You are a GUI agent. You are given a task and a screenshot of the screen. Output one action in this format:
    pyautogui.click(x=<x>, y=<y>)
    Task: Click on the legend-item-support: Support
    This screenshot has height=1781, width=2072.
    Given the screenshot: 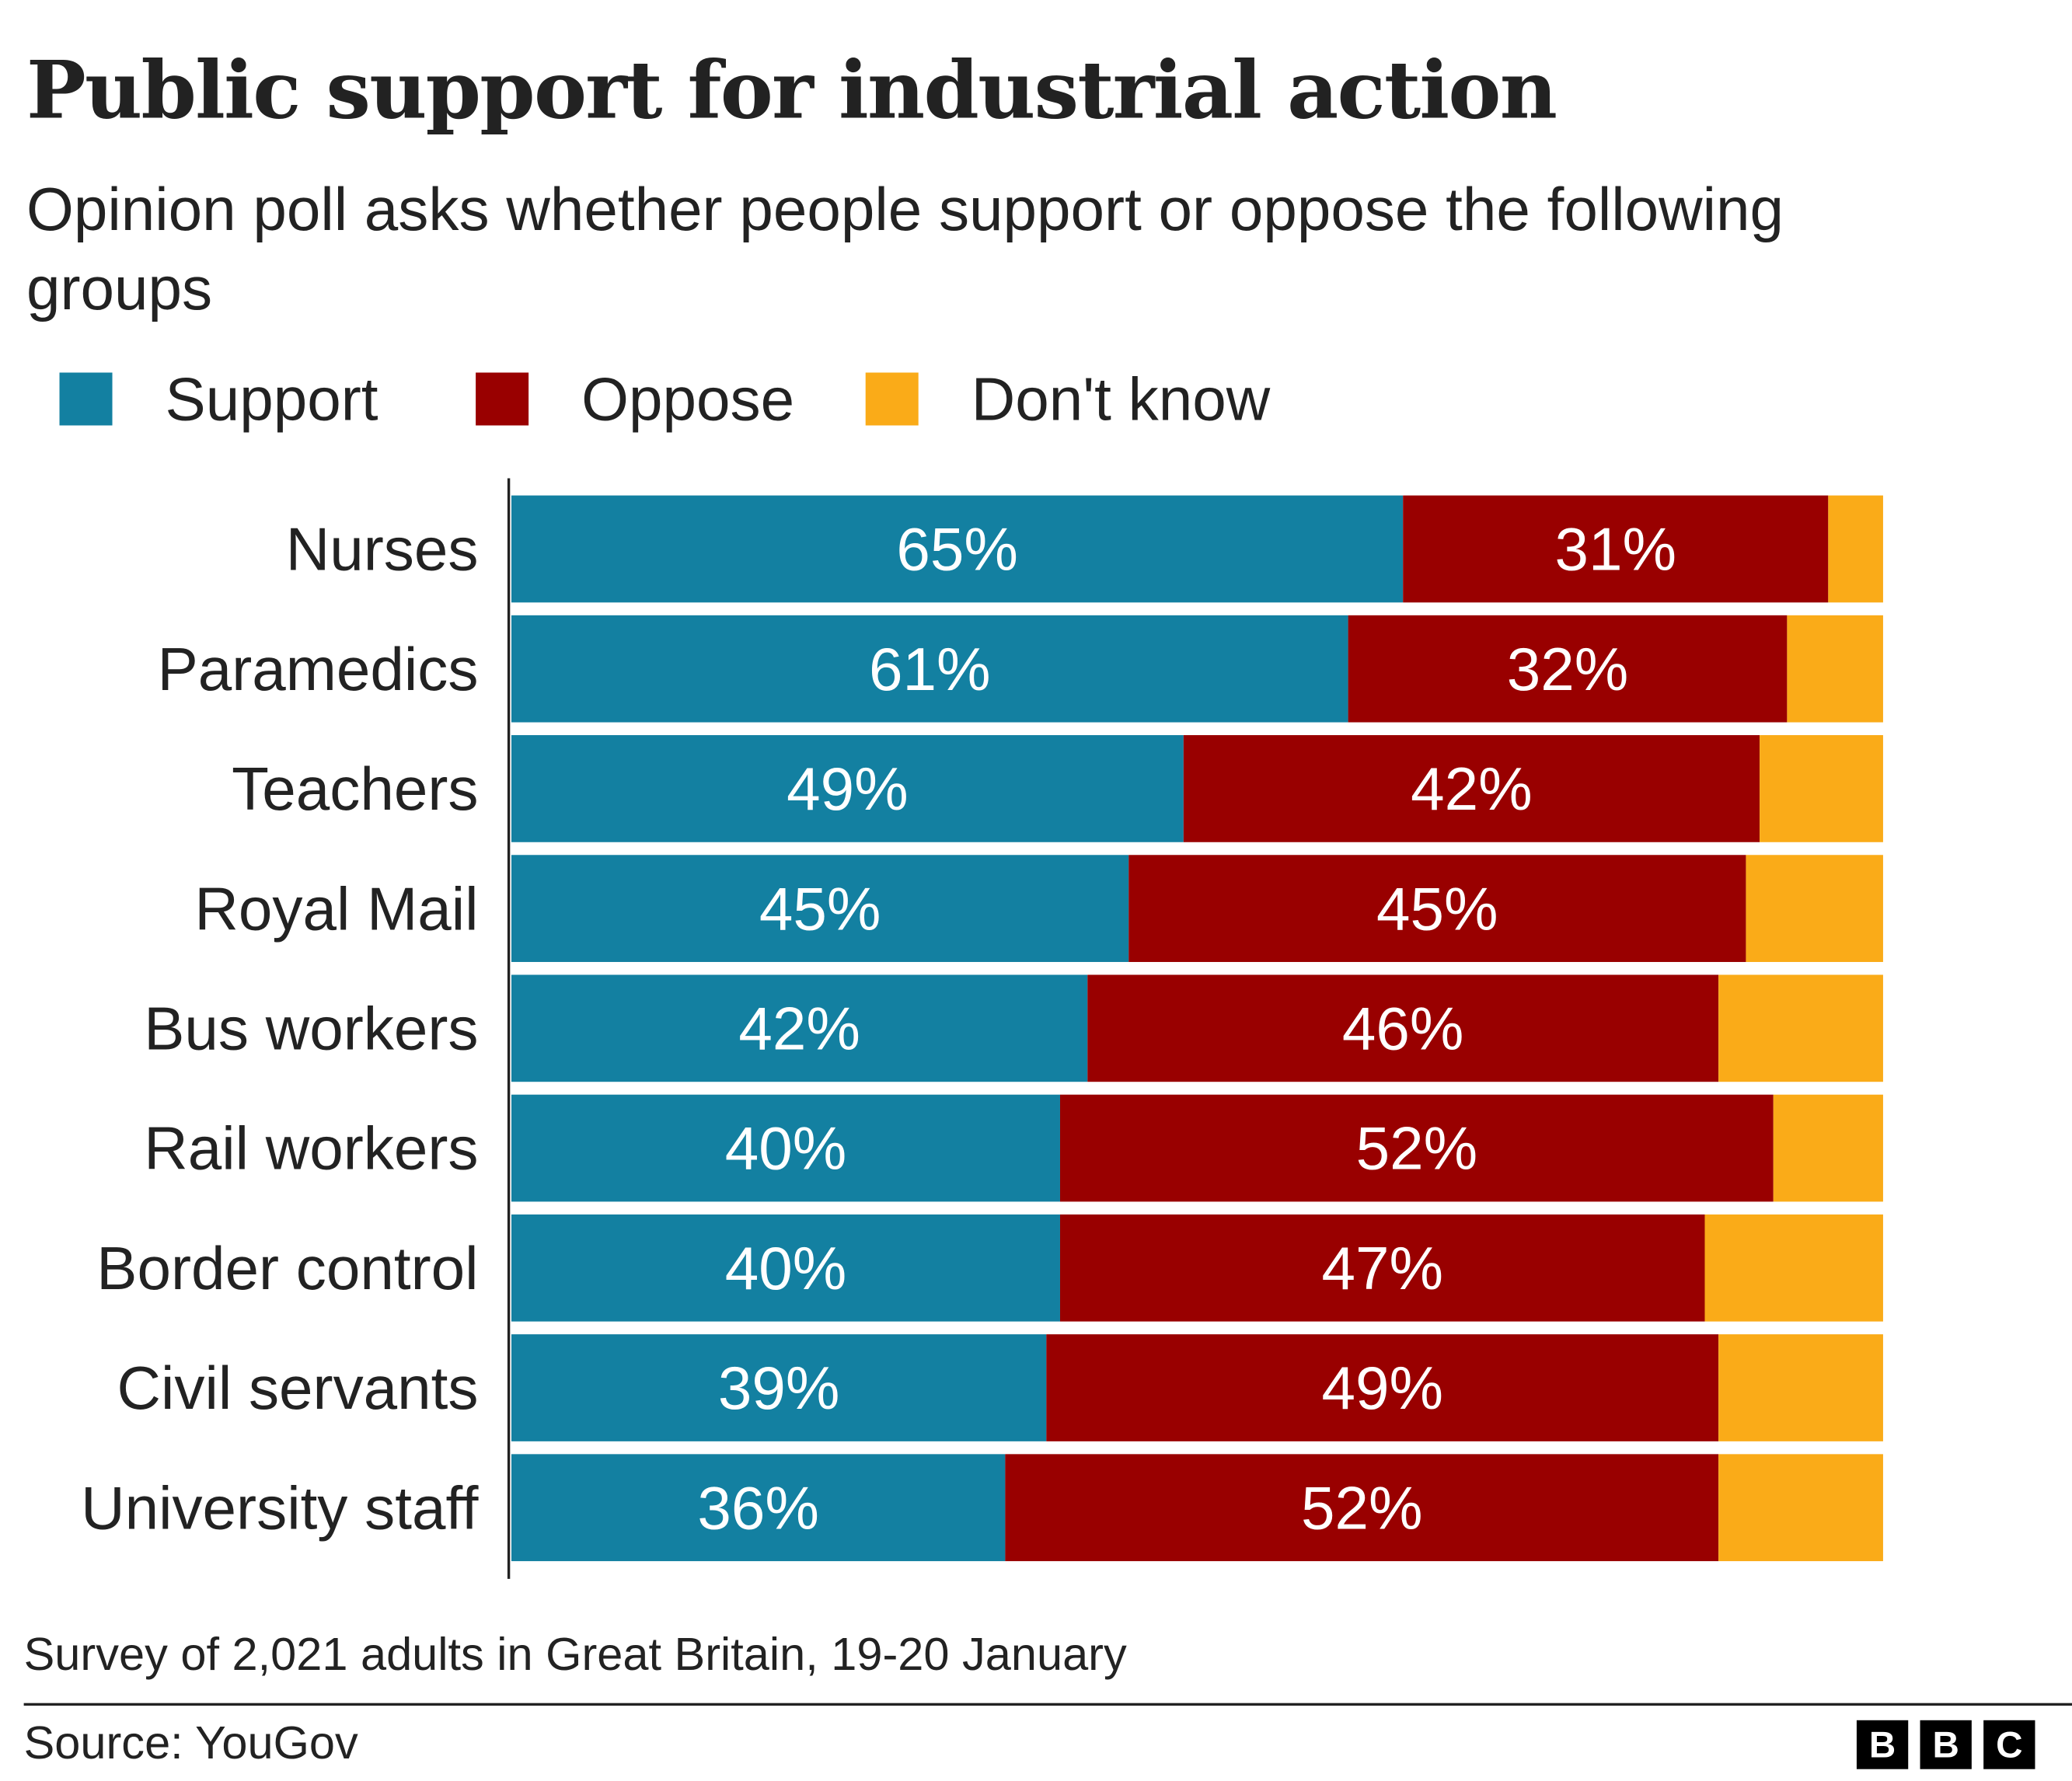 What is the action you would take?
    pyautogui.click(x=218, y=400)
    